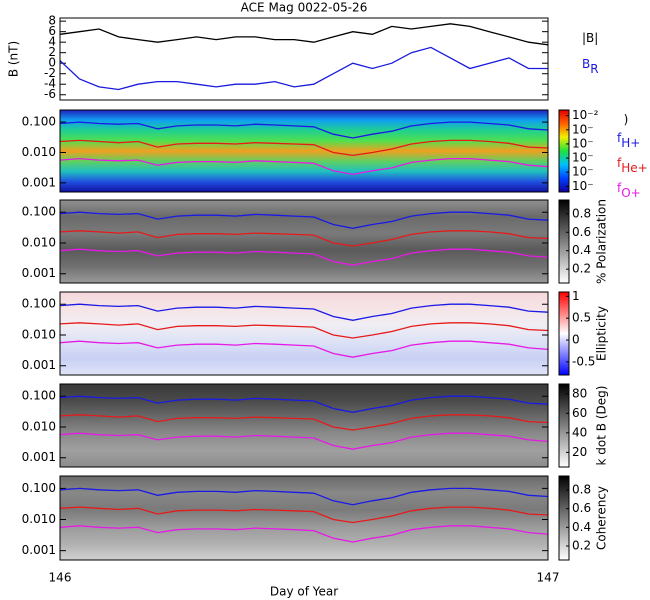  I want to click on legend-label: BR, so click(590, 66).